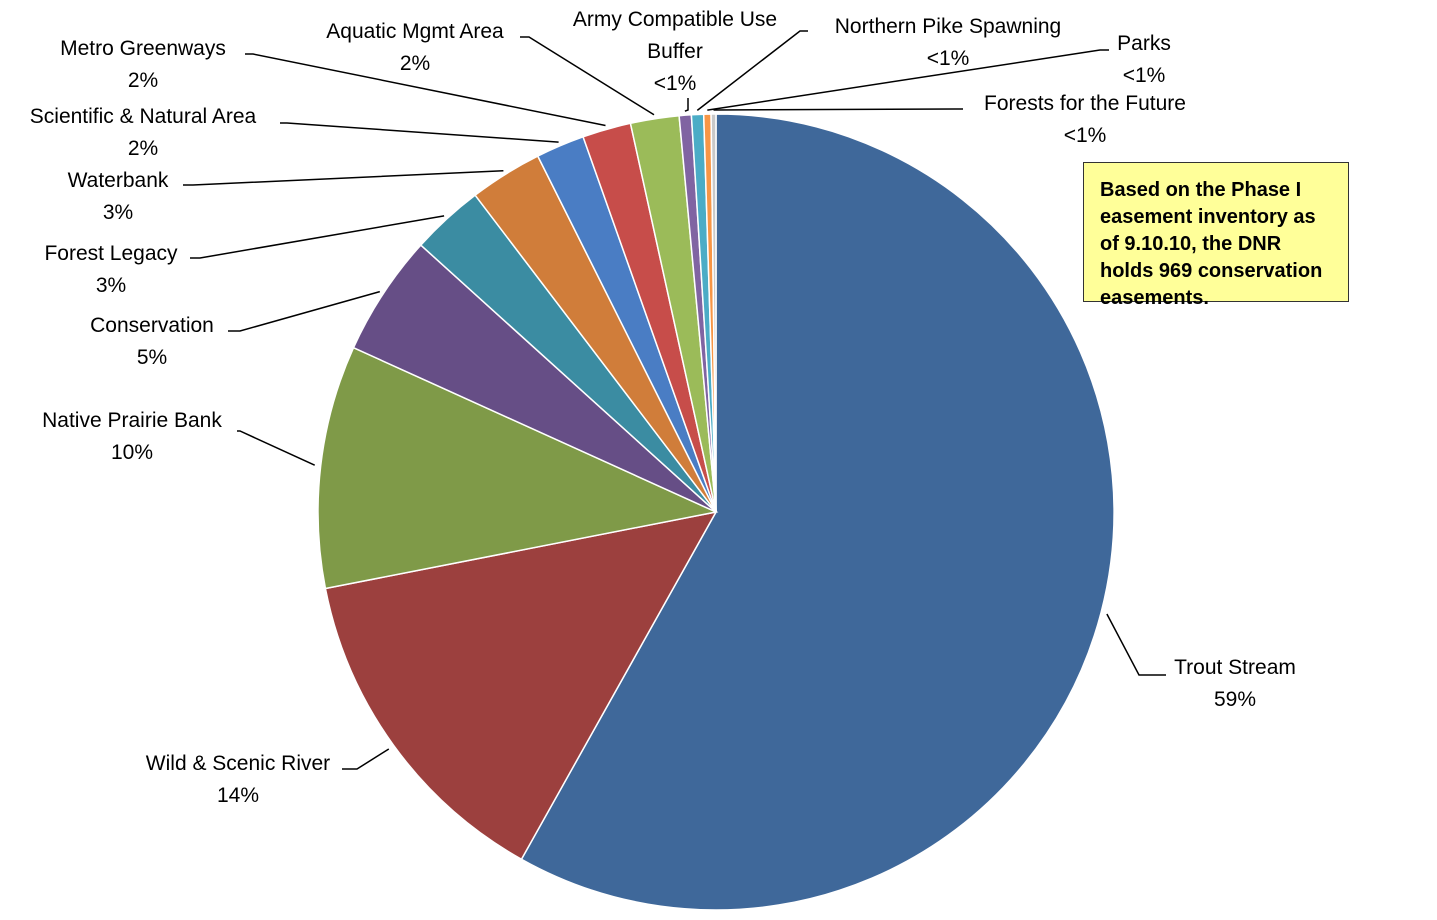 The image size is (1437, 920). Describe the element at coordinates (1136, 644) in the screenshot. I see `leader-trout-stream` at that location.